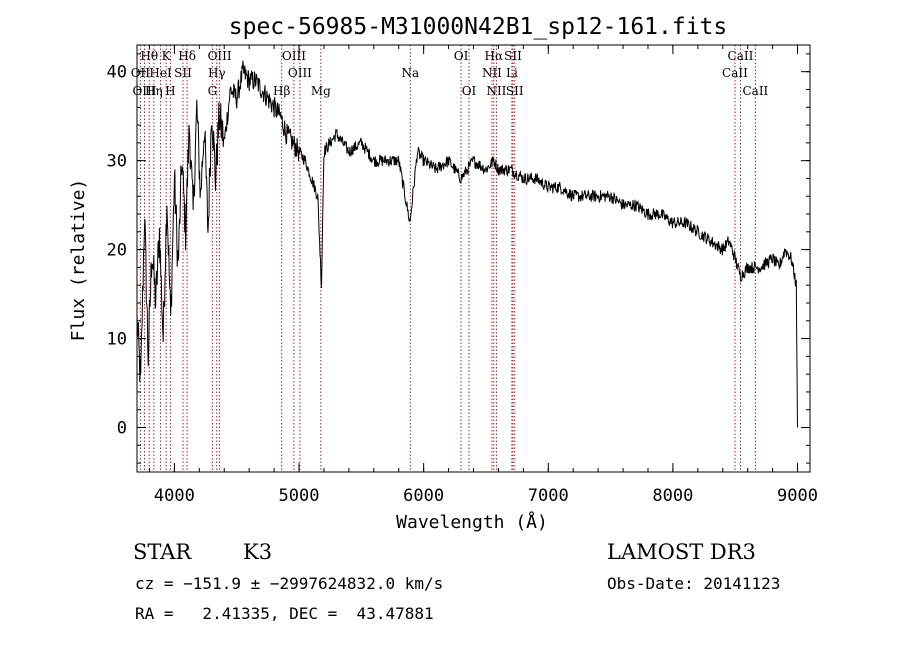  Describe the element at coordinates (122, 429) in the screenshot. I see `y-tick-label: 0` at that location.